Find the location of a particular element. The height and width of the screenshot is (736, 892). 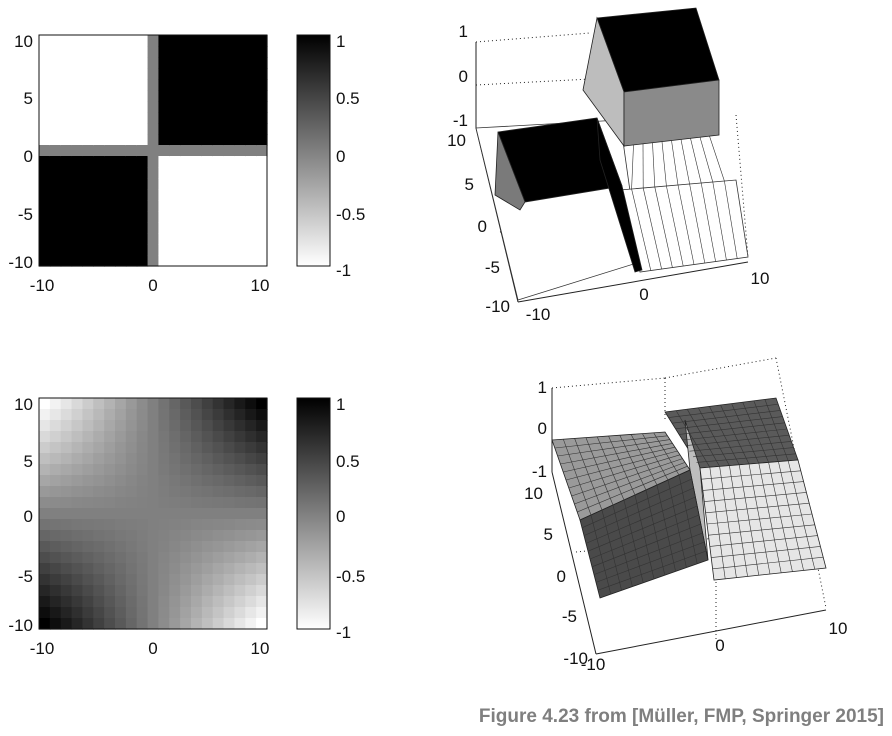

colorbar-frame is located at coordinates (313, 150).